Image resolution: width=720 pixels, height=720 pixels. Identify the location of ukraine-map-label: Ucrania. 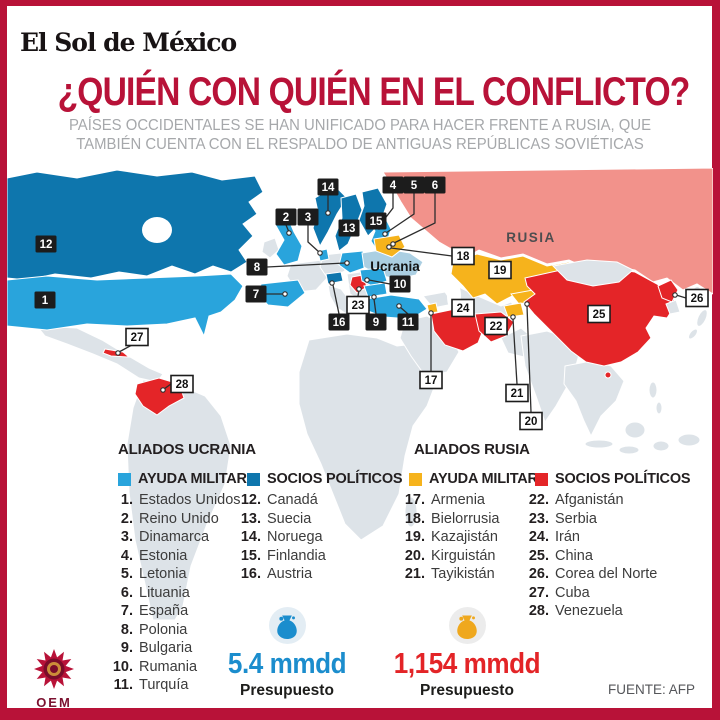
(395, 266).